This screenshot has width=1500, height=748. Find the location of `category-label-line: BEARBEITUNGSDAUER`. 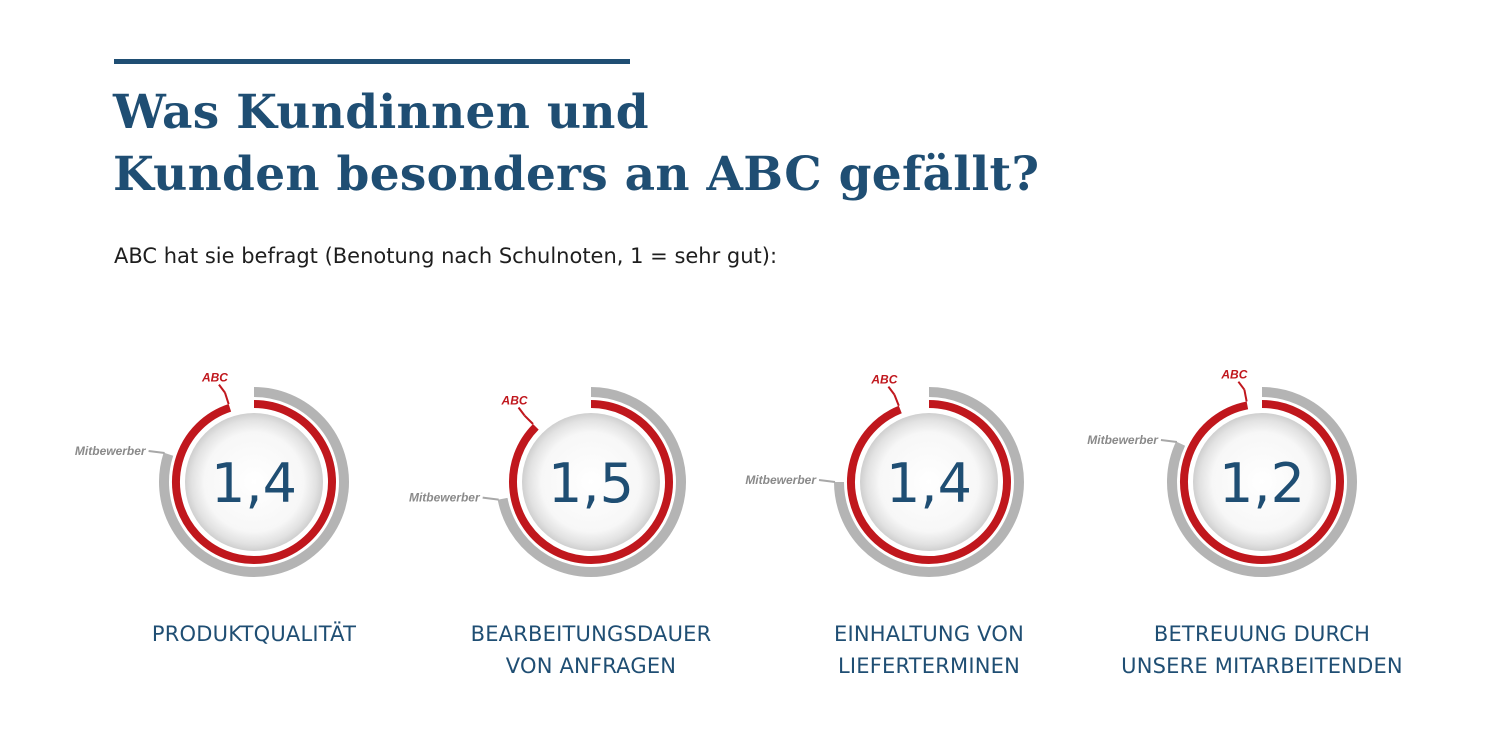

category-label-line: BEARBEITUNGSDAUER is located at coordinates (591, 634).